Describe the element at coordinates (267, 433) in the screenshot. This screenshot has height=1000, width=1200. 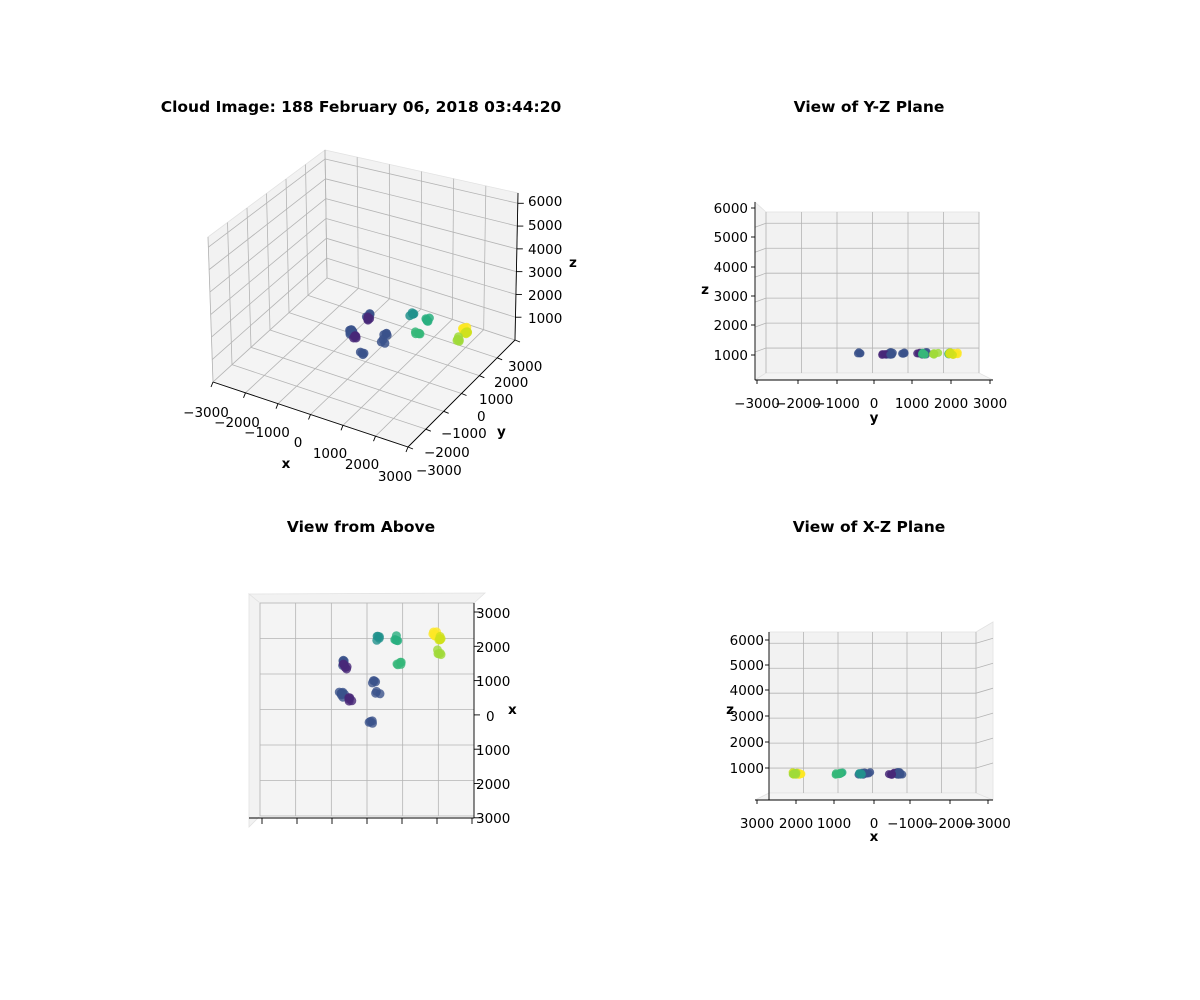
I see `x-tick-label: −1000` at that location.